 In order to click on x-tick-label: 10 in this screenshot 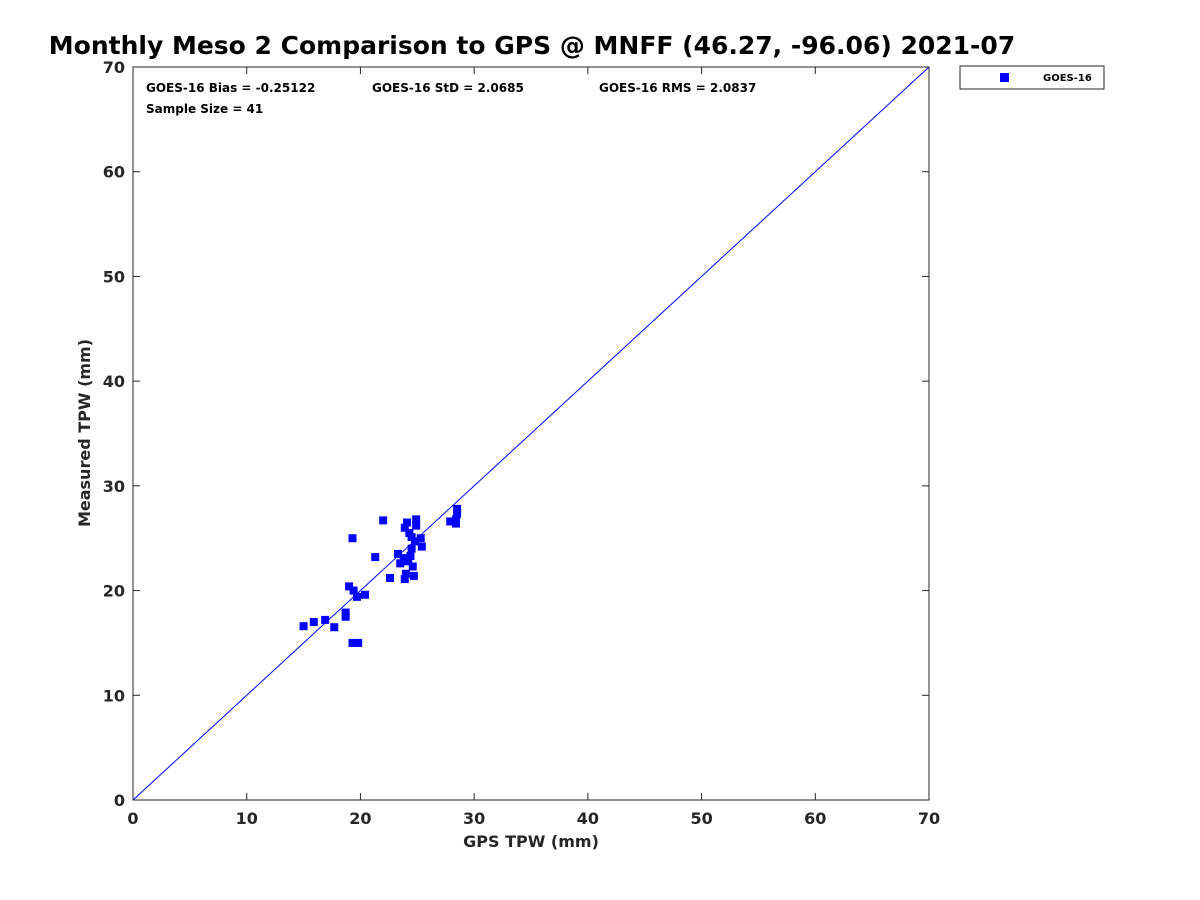, I will do `click(247, 818)`.